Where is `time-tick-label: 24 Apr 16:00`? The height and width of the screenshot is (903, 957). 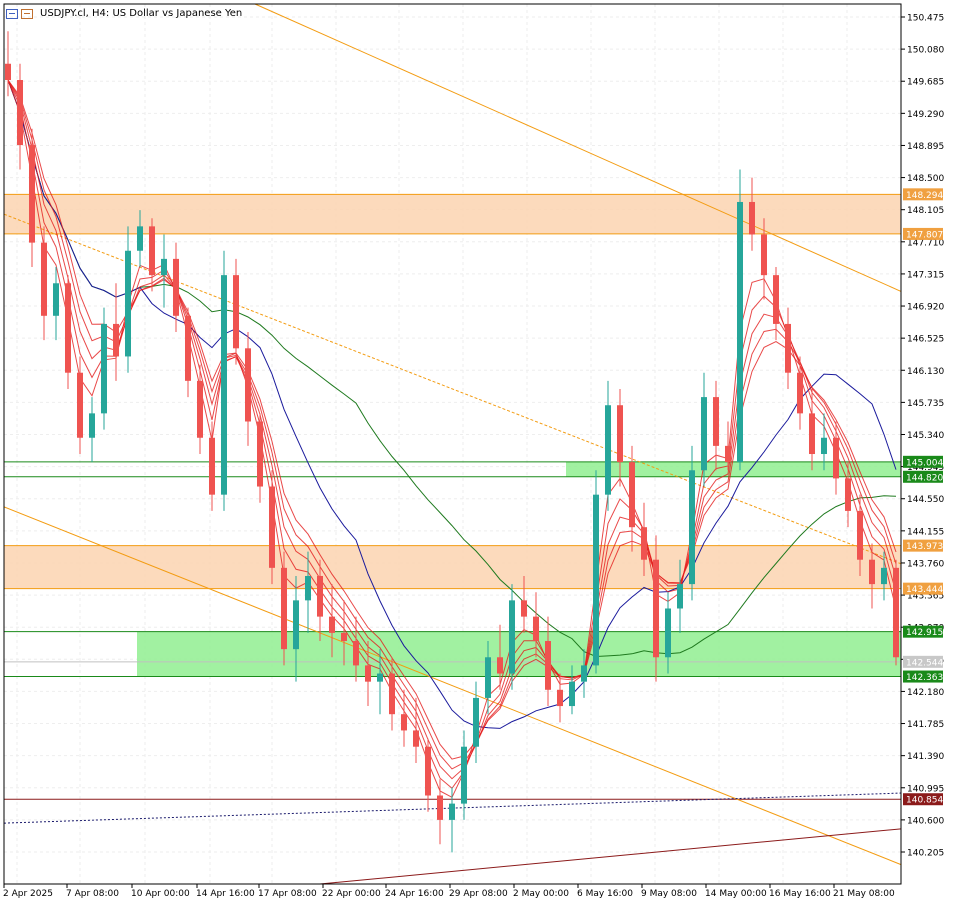 time-tick-label: 24 Apr 16:00 is located at coordinates (414, 894).